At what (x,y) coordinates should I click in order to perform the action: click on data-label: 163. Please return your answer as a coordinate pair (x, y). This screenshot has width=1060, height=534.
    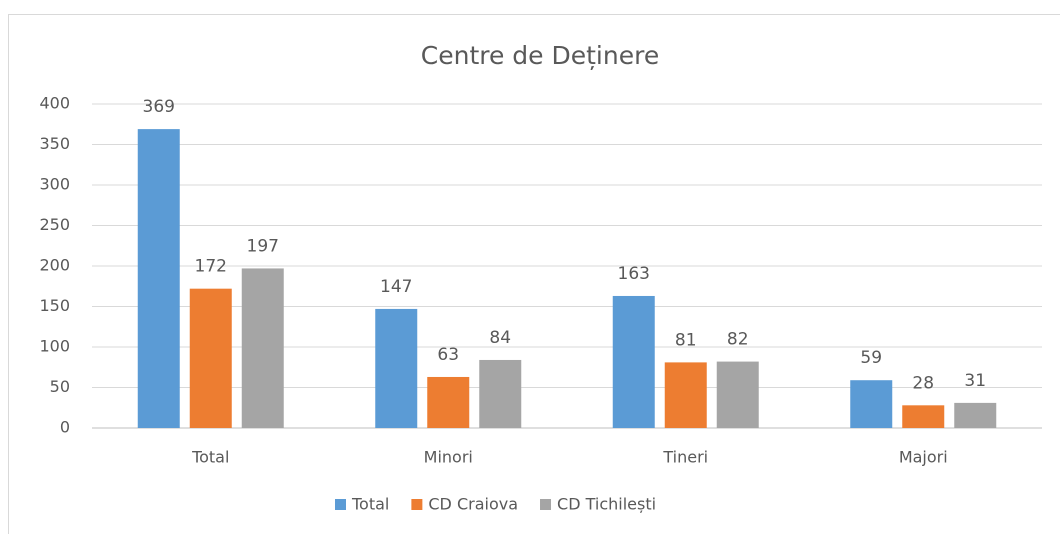
    Looking at the image, I should click on (634, 274).